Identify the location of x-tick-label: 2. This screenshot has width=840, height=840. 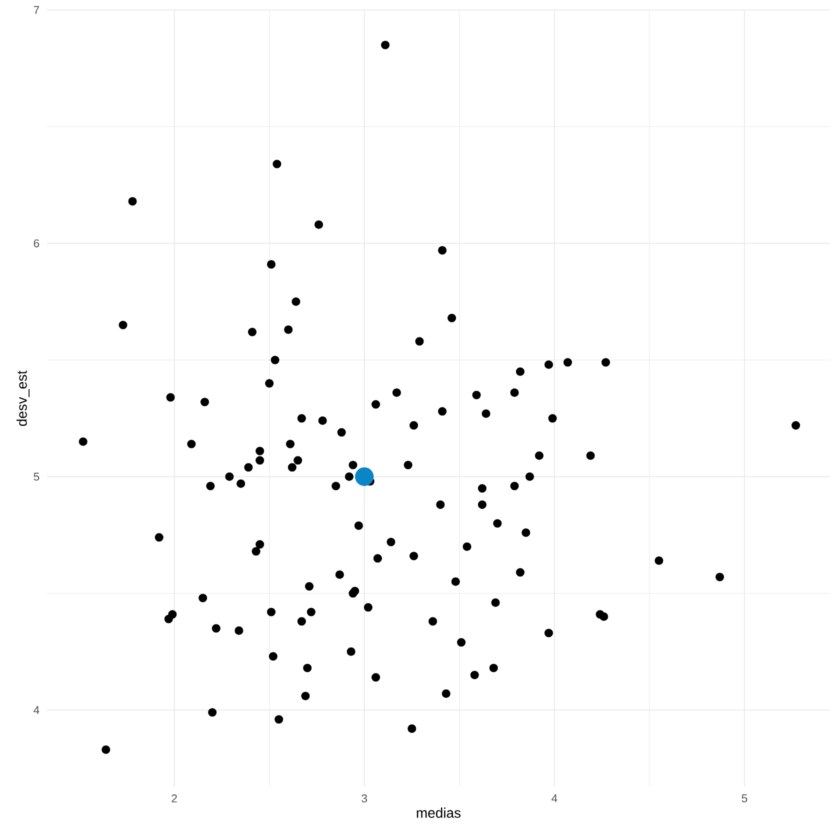
(174, 798).